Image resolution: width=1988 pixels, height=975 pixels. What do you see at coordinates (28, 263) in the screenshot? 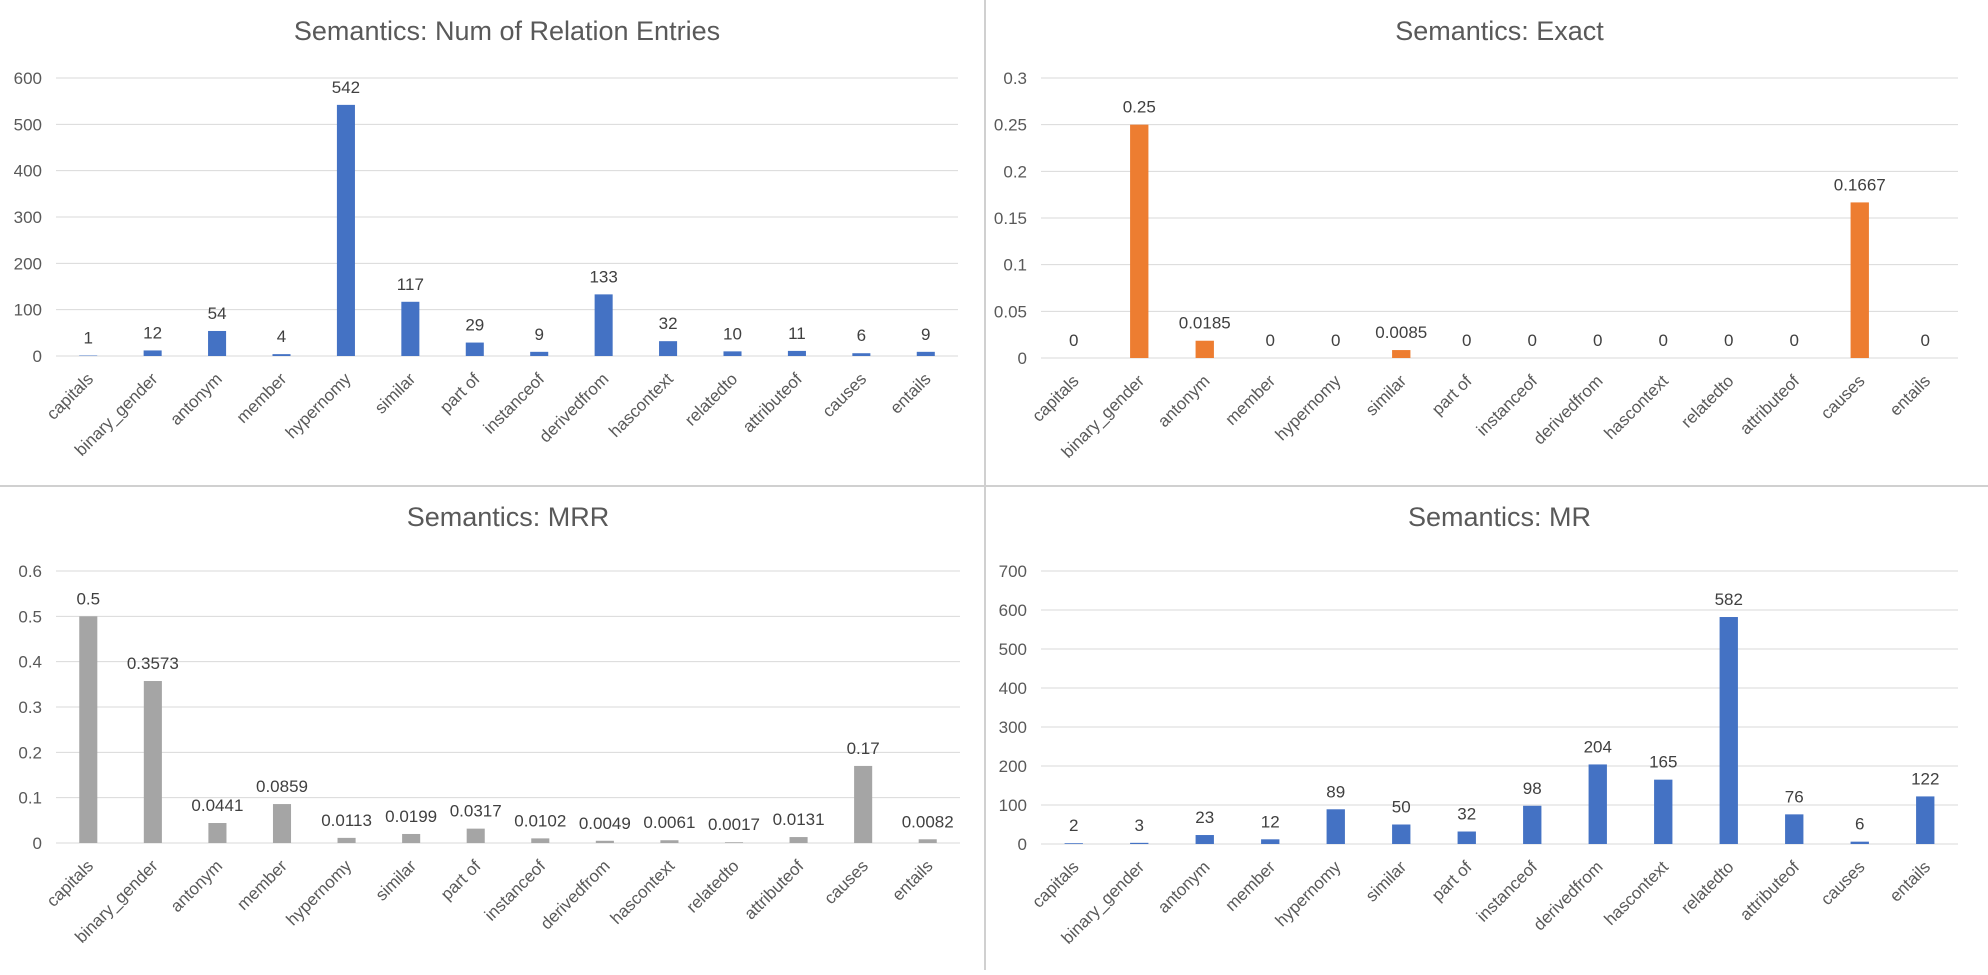
I see `num-entries-ytick-label: 200` at bounding box center [28, 263].